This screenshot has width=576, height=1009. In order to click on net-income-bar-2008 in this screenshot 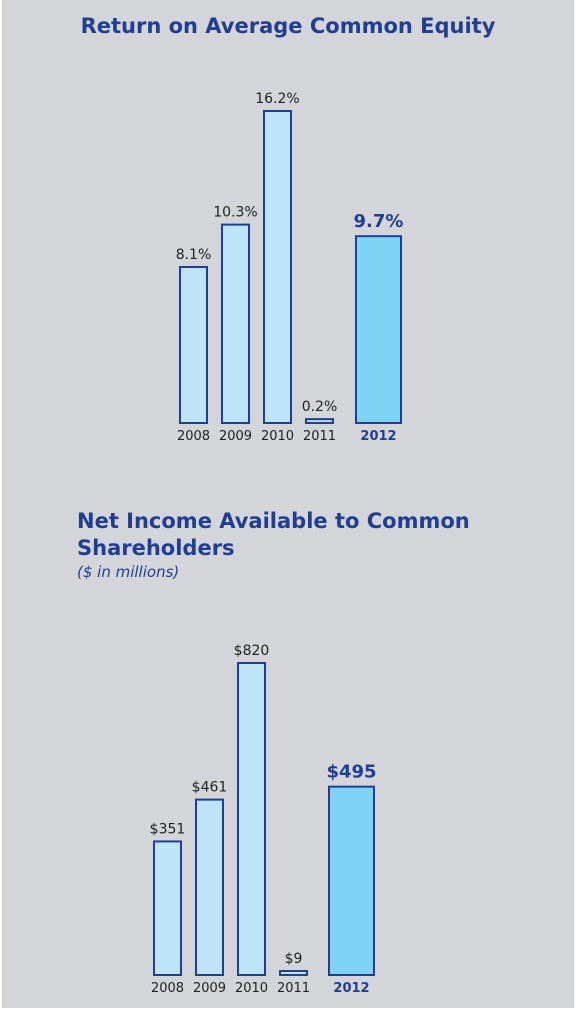, I will do `click(167, 908)`.